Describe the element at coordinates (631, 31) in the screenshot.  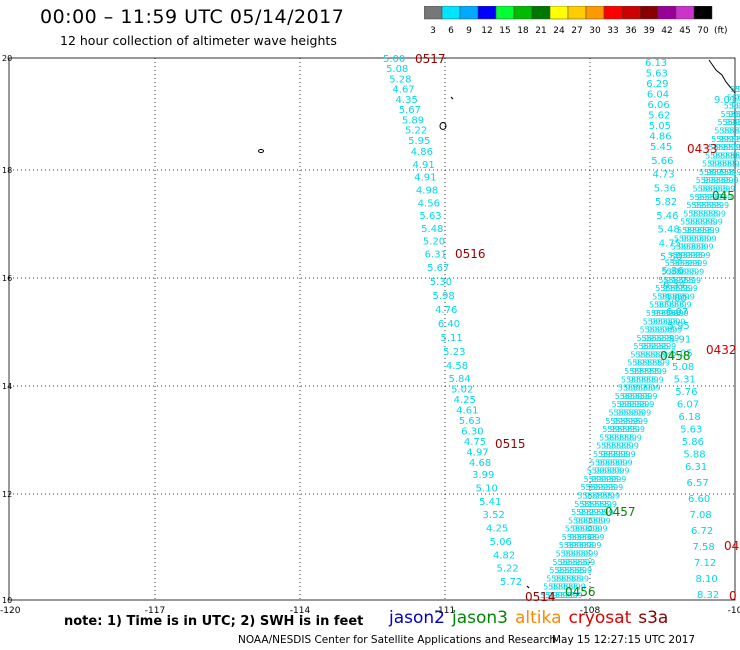
I see `colorbar-label: 36` at that location.